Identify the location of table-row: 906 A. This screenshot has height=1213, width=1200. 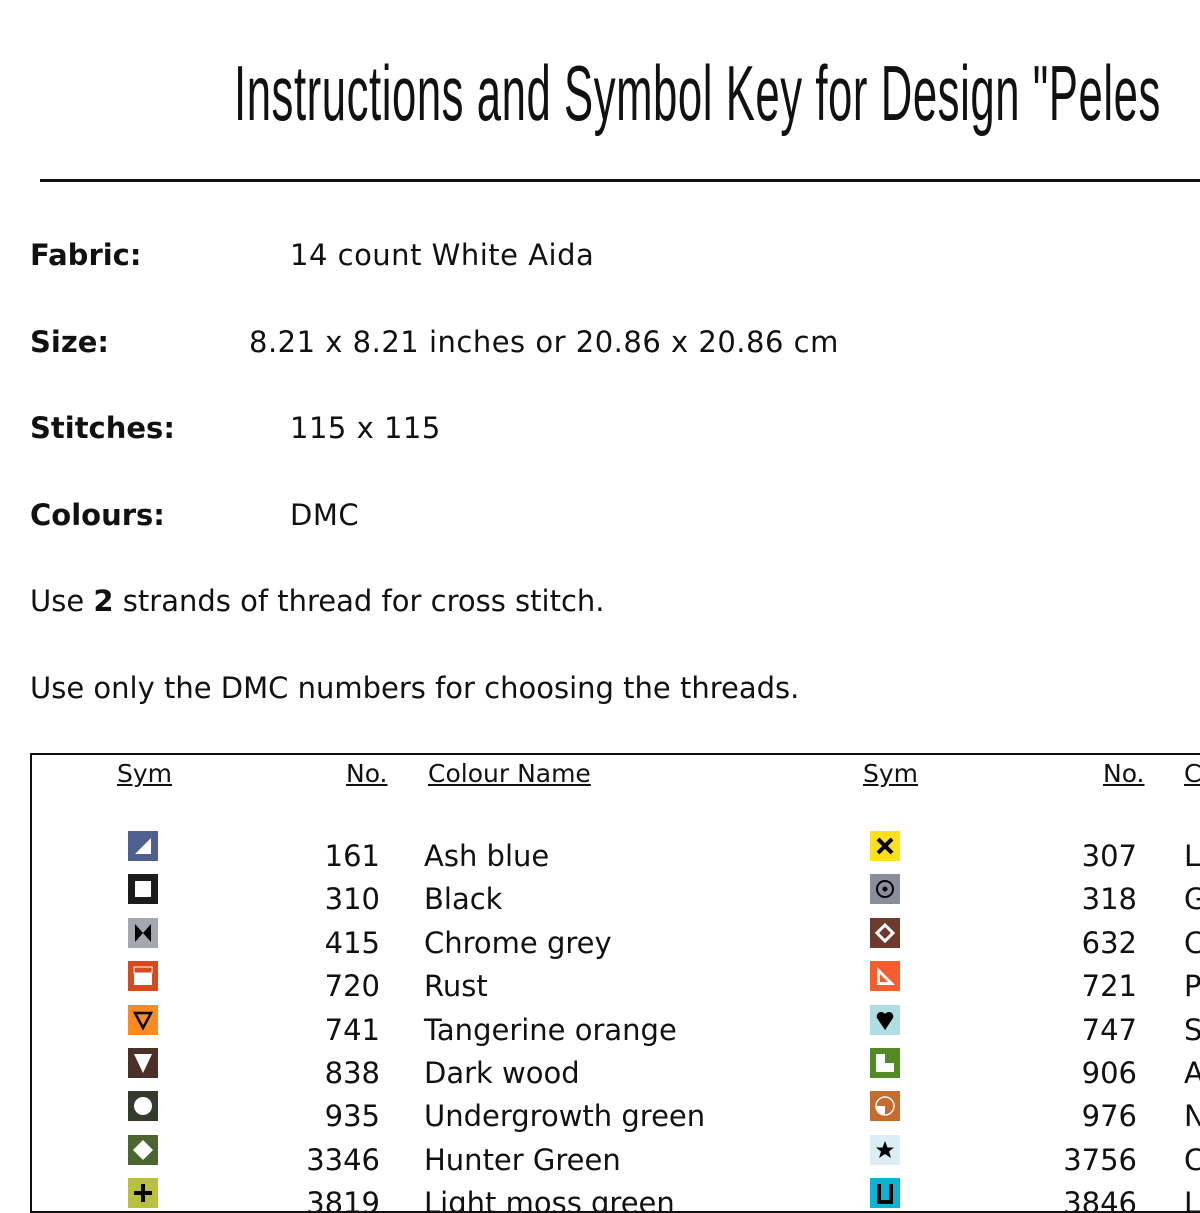
(616, 1073).